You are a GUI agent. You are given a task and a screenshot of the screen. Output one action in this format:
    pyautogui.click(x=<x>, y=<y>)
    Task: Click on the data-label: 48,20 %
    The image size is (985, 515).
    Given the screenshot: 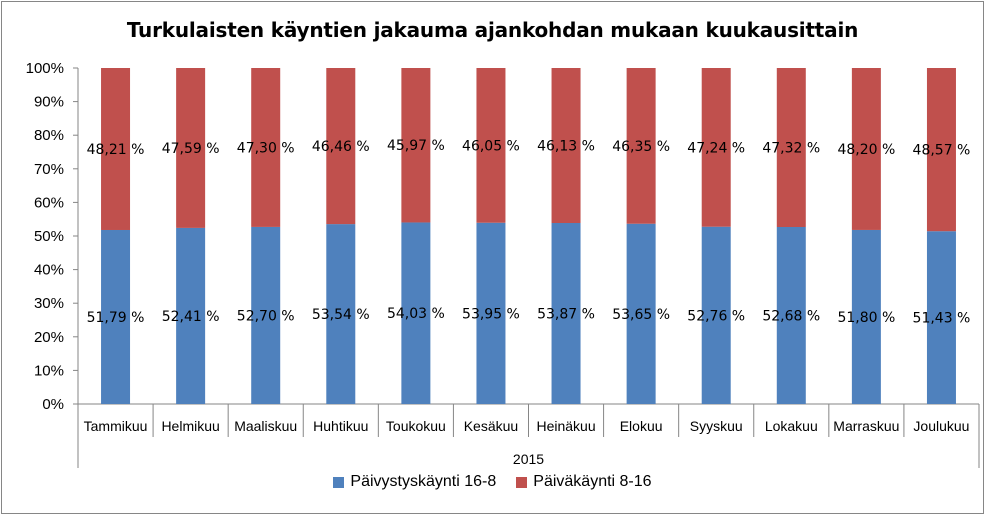 What is the action you would take?
    pyautogui.click(x=866, y=150)
    